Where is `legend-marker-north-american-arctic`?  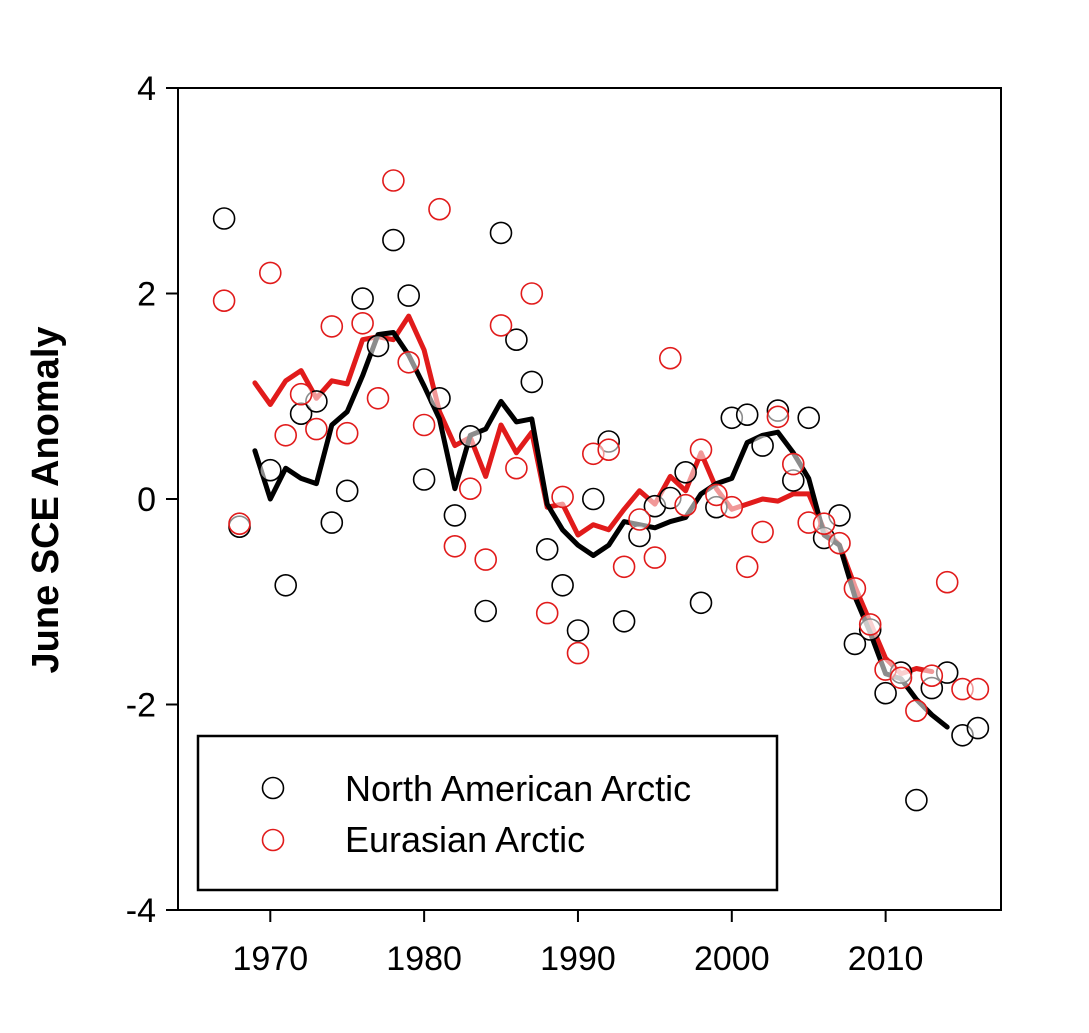
legend-marker-north-american-arctic is located at coordinates (273, 788).